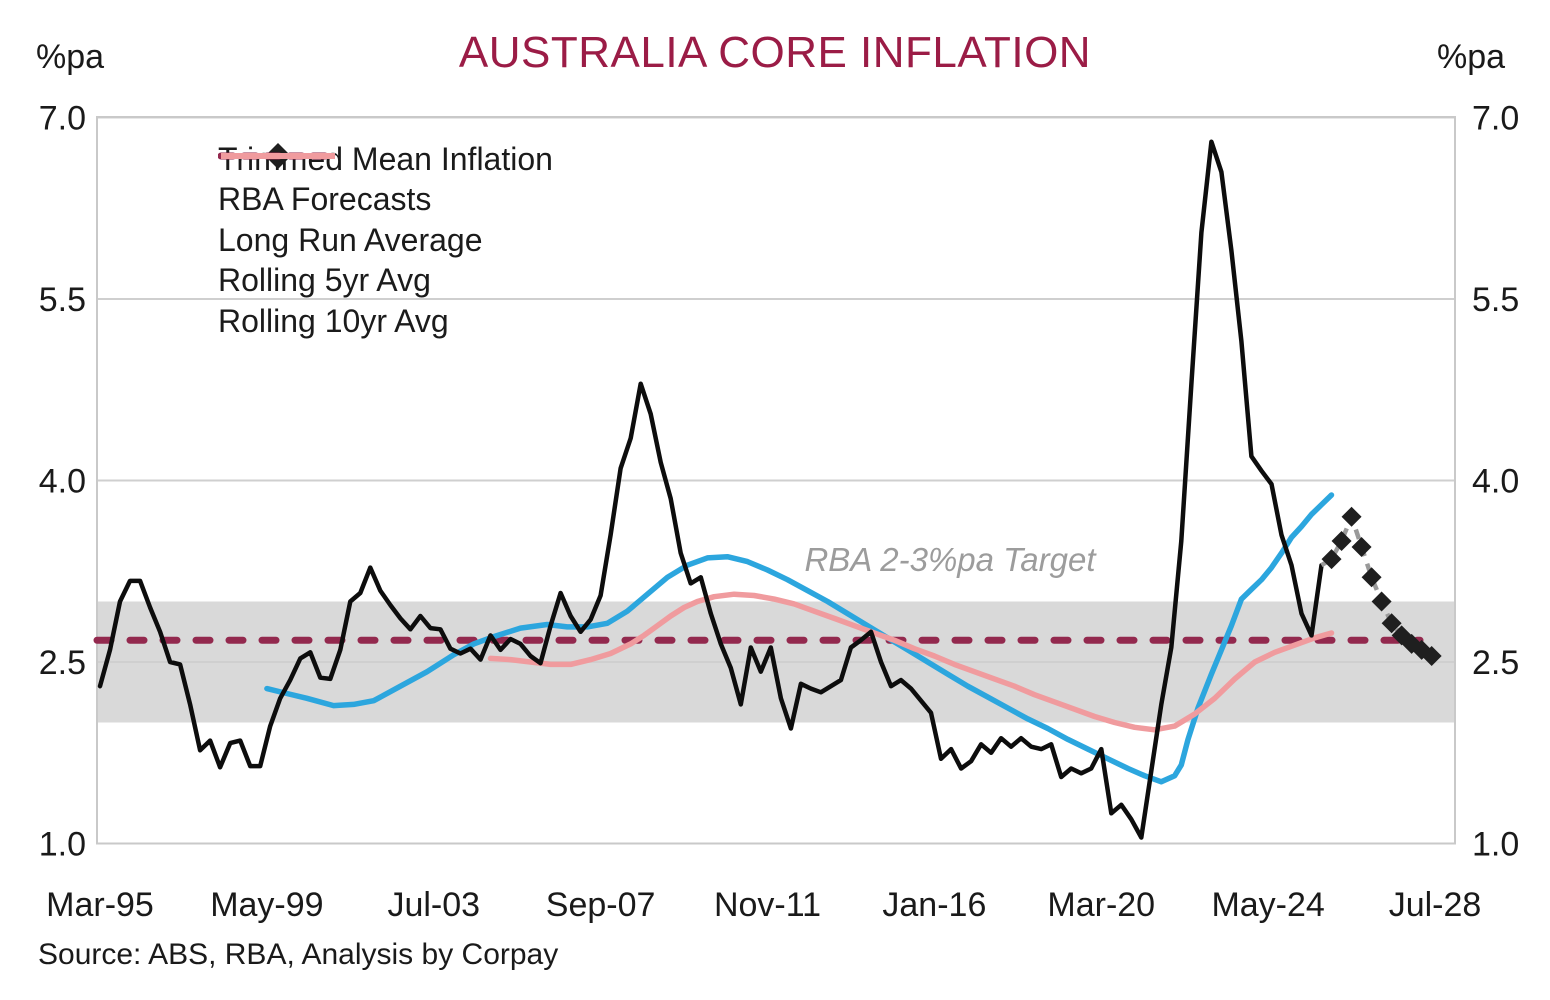  I want to click on x-tick-label: Jan-16, so click(934, 905).